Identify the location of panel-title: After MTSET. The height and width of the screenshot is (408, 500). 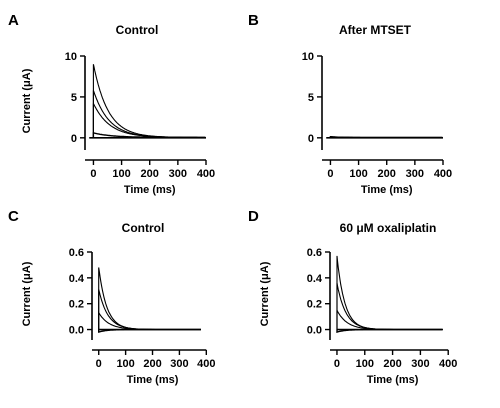
(375, 30).